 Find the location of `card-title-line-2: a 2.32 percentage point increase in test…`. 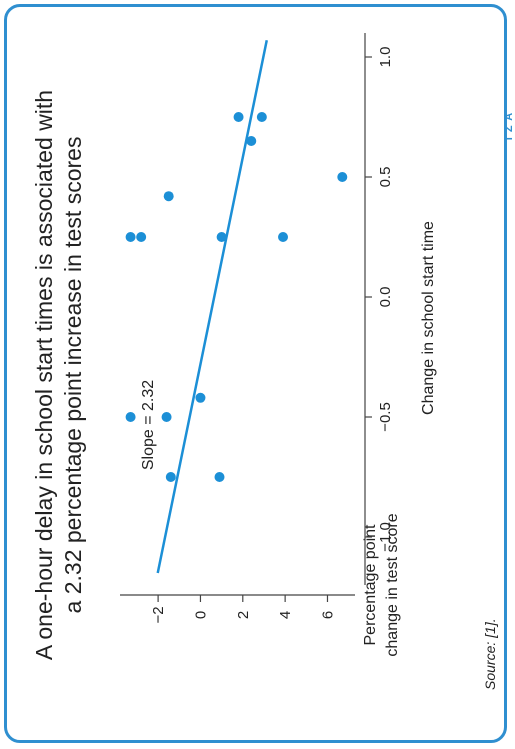

card-title-line-2: a 2.32 percentage point increase in test… is located at coordinates (73, 375).